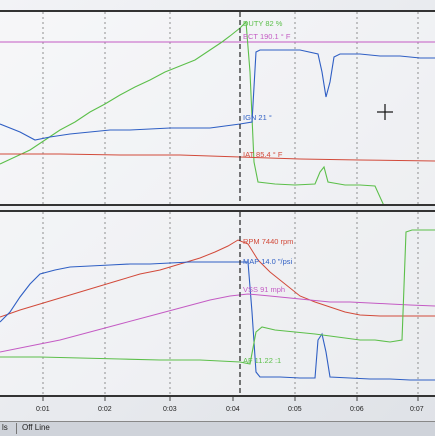 The image size is (435, 436). Describe the element at coordinates (268, 261) in the screenshot. I see `map-label: MAP 14.0 "/psi` at that location.